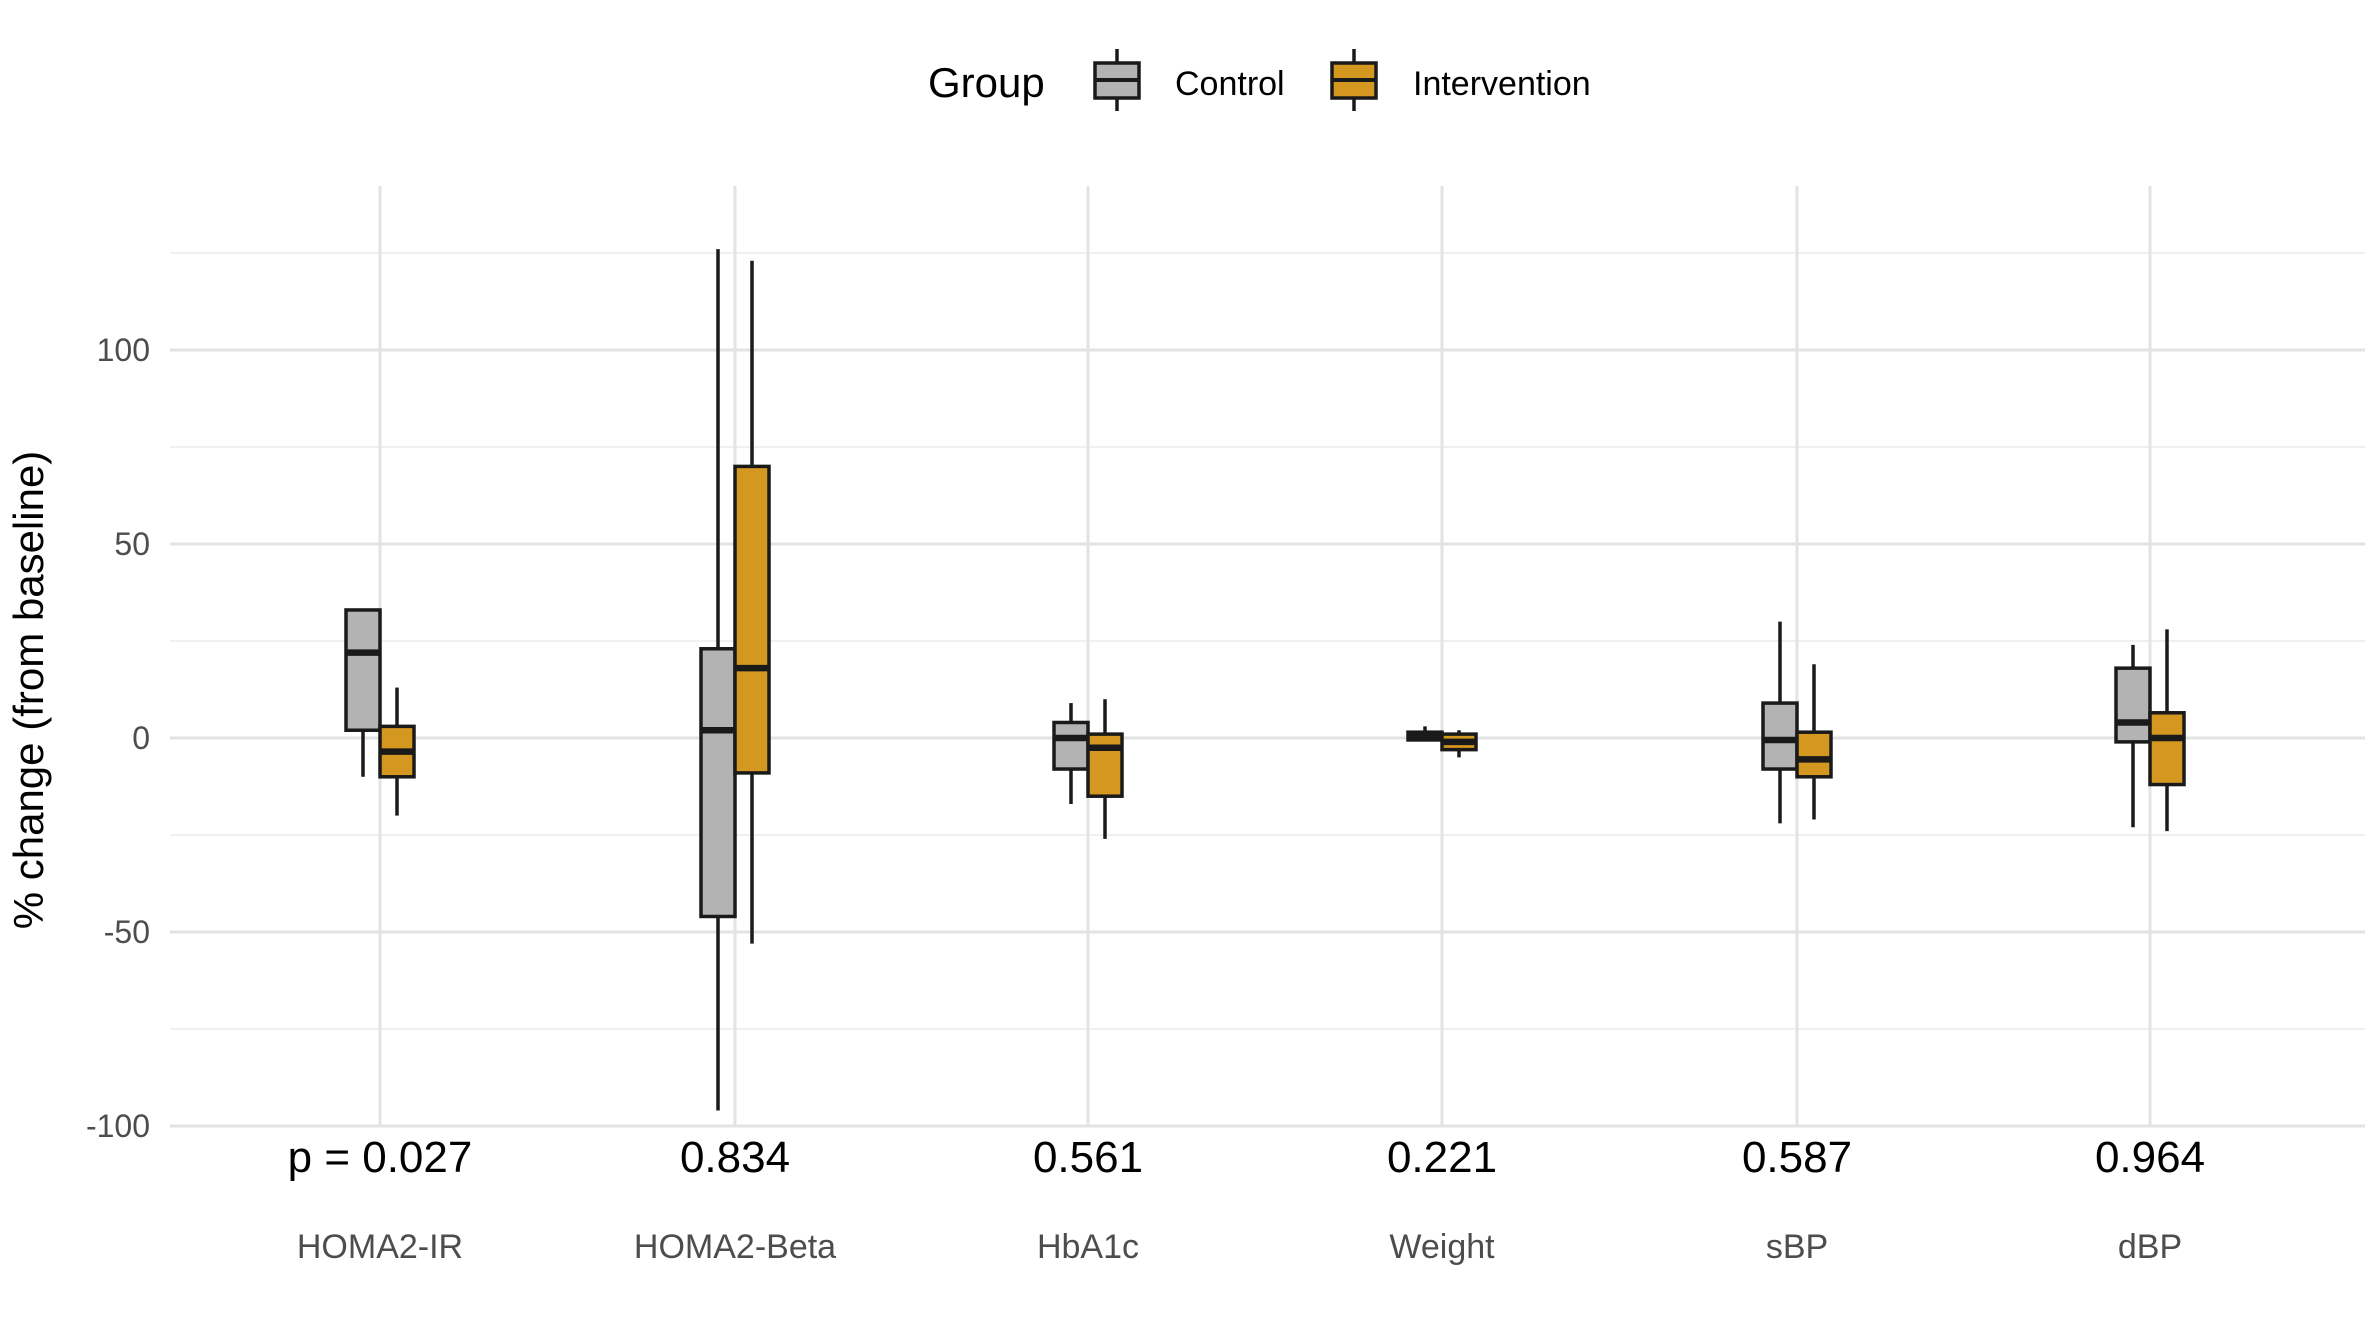 The width and height of the screenshot is (2375, 1337). Describe the element at coordinates (397, 751) in the screenshot. I see `box-intervention-homa2-ir` at that location.